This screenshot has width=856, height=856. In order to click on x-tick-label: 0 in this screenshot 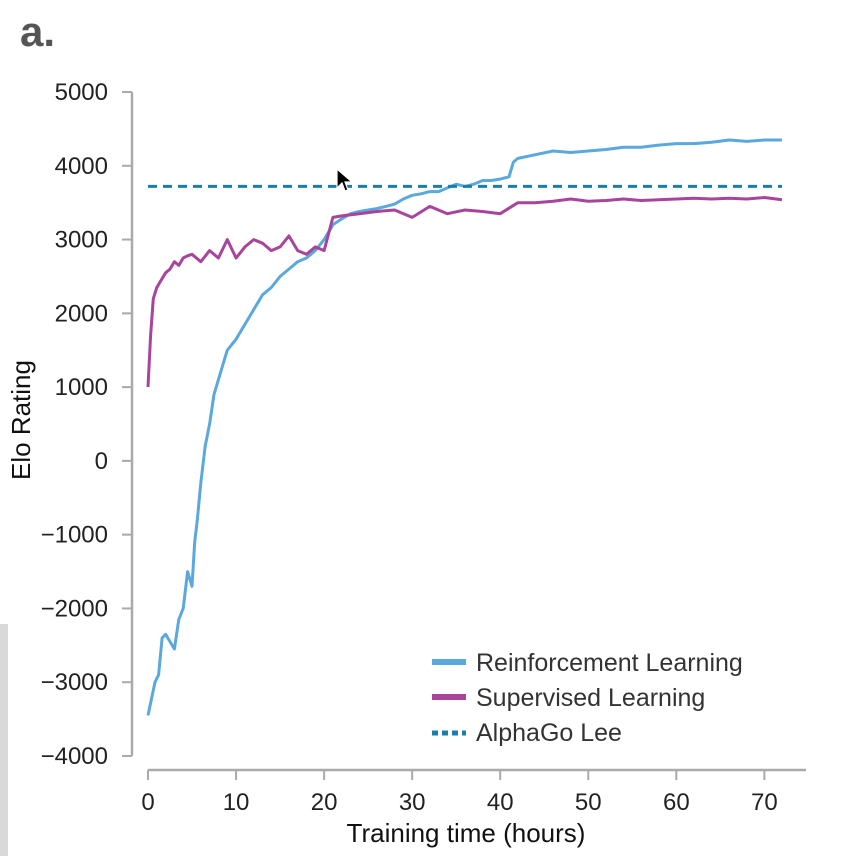, I will do `click(147, 802)`.